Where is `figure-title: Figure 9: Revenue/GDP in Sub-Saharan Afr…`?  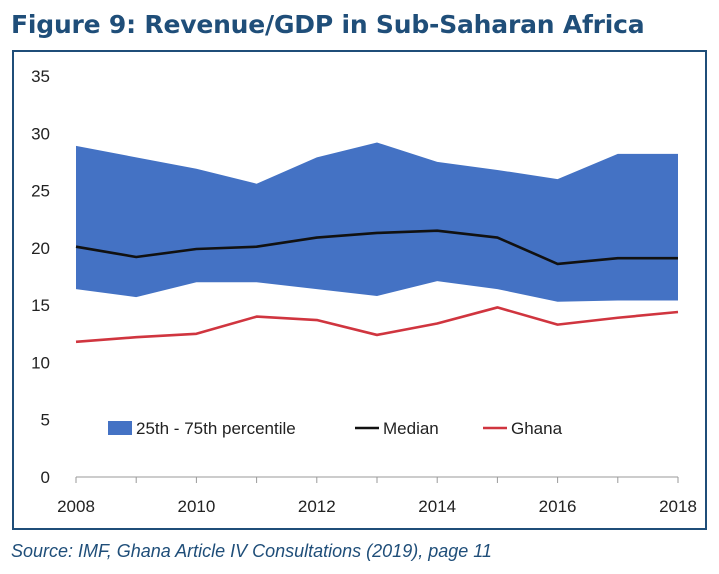
figure-title: Figure 9: Revenue/GDP in Sub-Saharan Afr… is located at coordinates (328, 24).